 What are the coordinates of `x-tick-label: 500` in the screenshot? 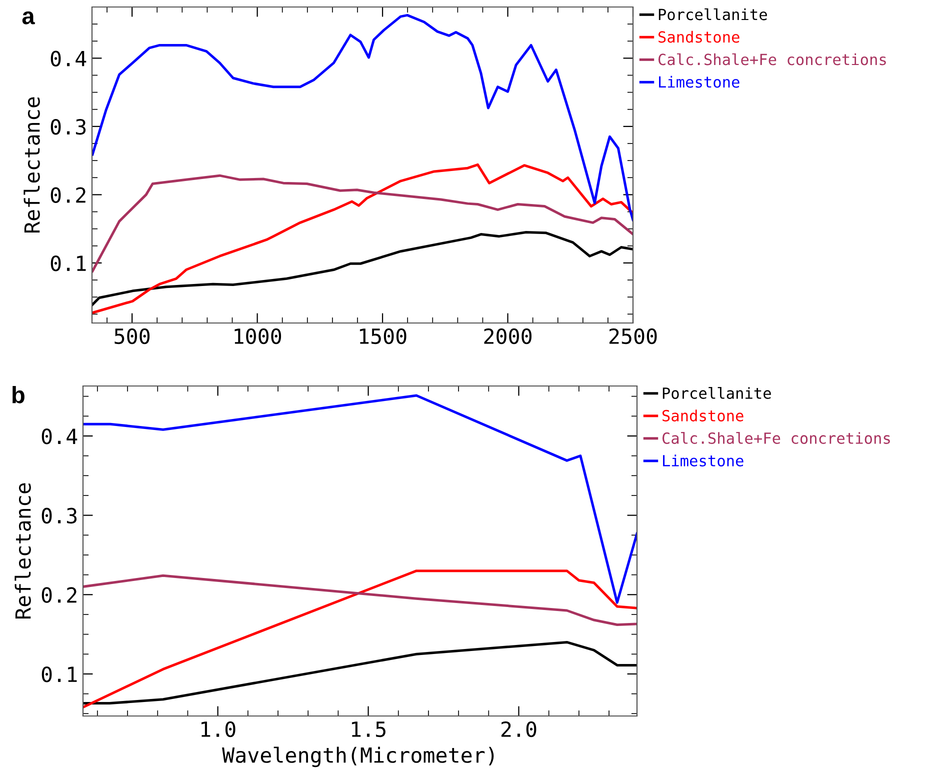 It's located at (132, 336).